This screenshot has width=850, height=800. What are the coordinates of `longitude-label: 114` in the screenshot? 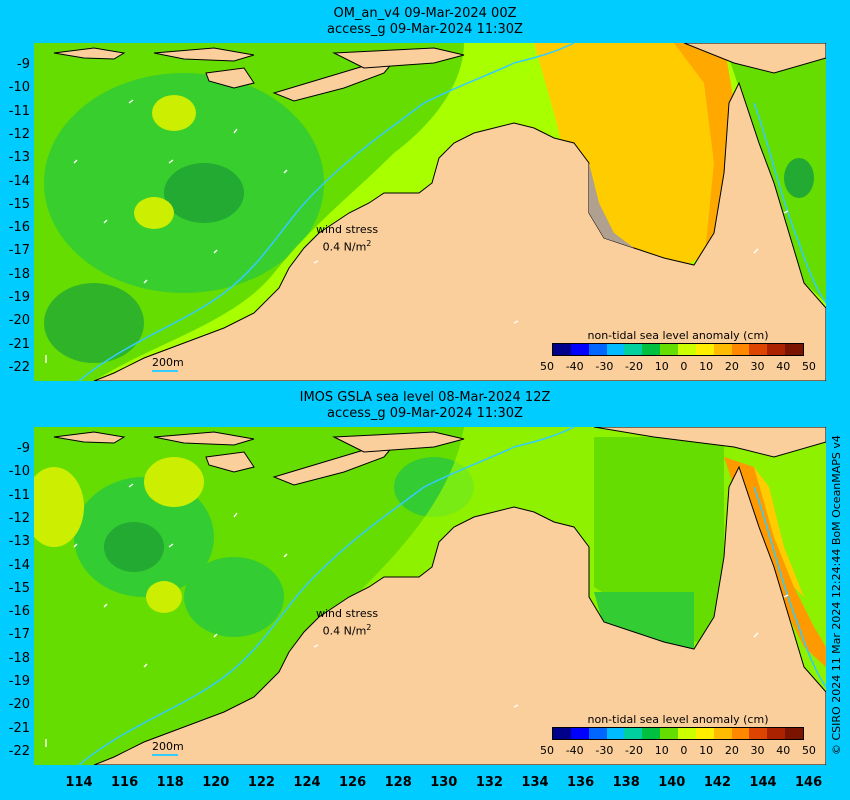 It's located at (79, 782).